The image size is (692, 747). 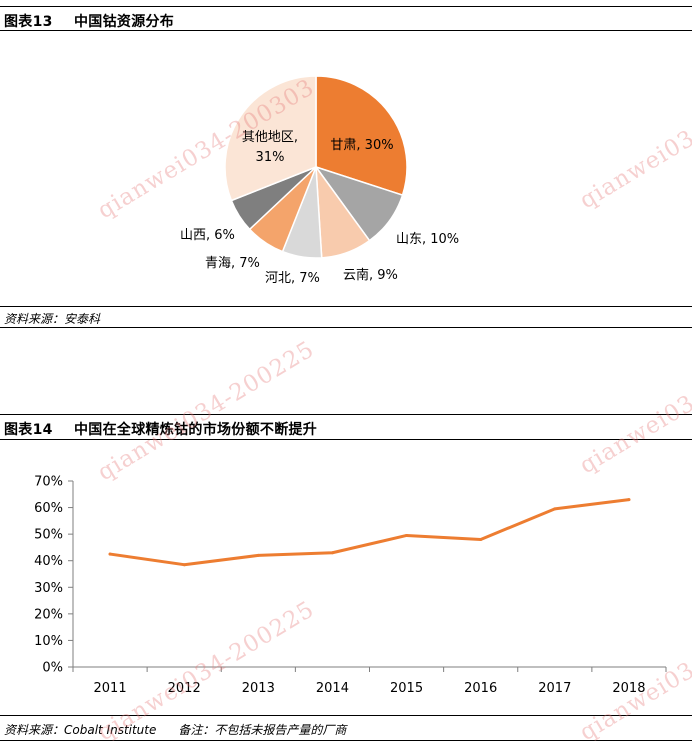 What do you see at coordinates (628, 688) in the screenshot?
I see `x-tick-label: 2018` at bounding box center [628, 688].